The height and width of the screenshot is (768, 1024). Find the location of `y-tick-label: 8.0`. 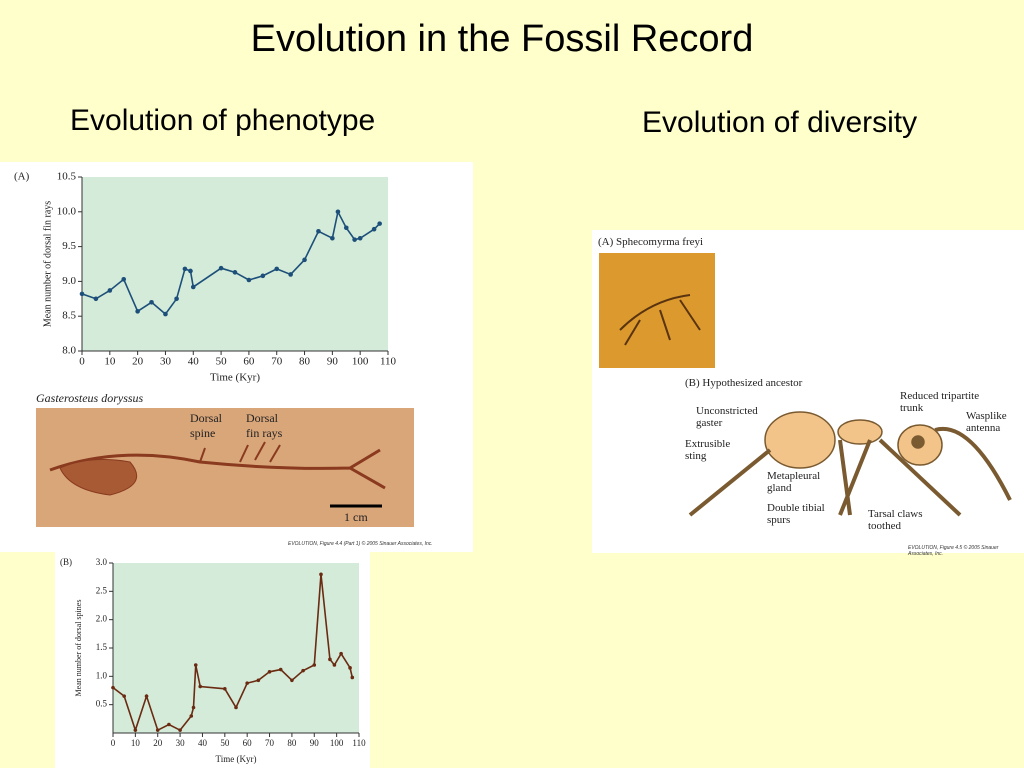

y-tick-label: 8.0 is located at coordinates (69, 351).